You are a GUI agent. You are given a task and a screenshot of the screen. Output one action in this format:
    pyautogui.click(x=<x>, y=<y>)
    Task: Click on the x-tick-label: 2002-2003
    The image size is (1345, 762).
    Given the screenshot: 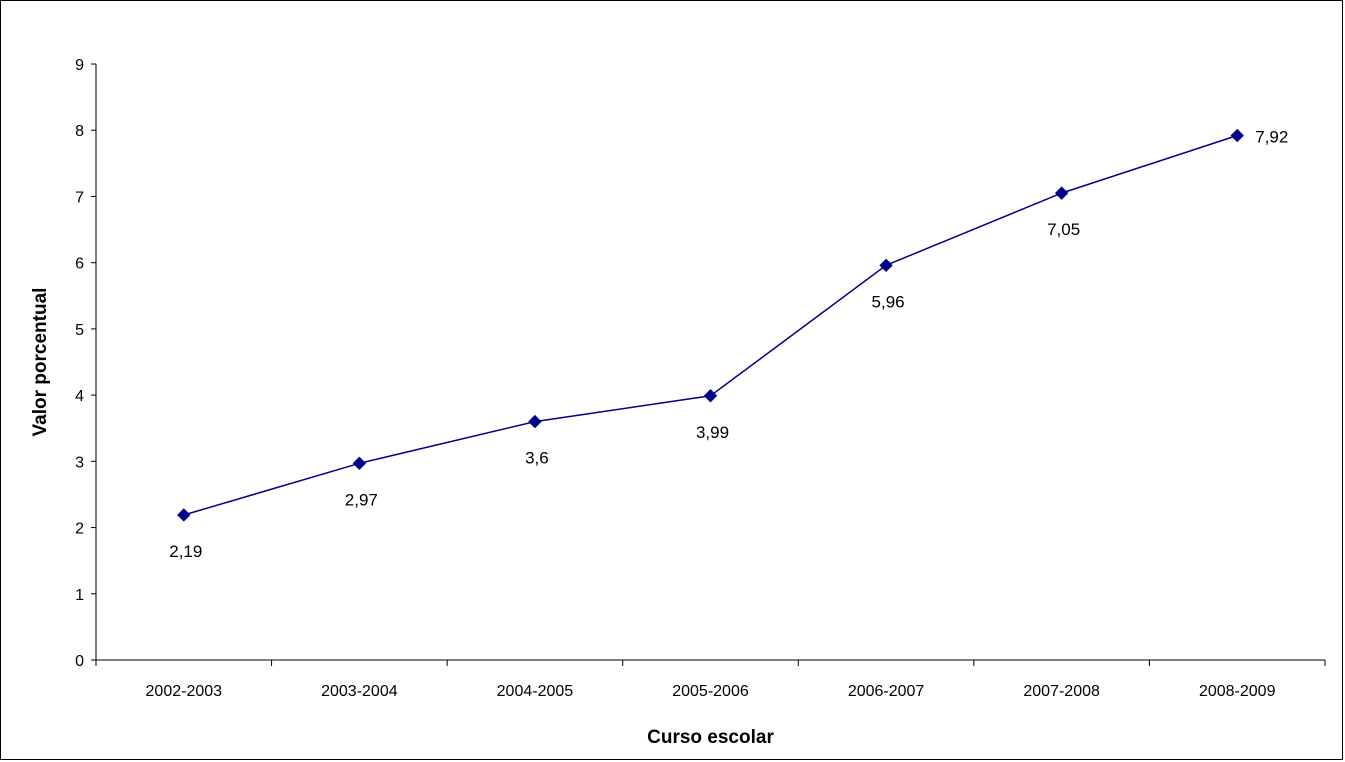 What is the action you would take?
    pyautogui.click(x=184, y=691)
    